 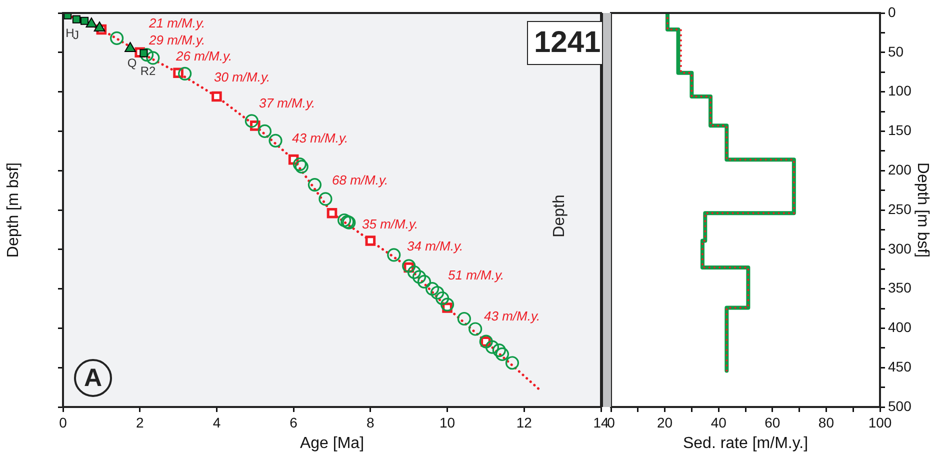 What do you see at coordinates (560, 216) in the screenshot?
I see `annotation: Depth` at bounding box center [560, 216].